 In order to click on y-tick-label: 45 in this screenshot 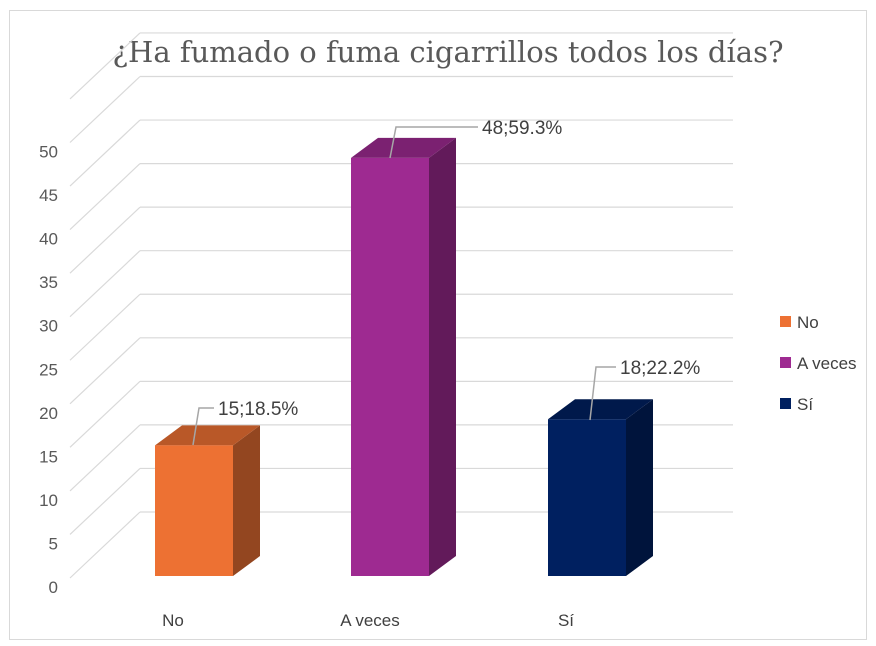, I will do `click(48, 195)`.